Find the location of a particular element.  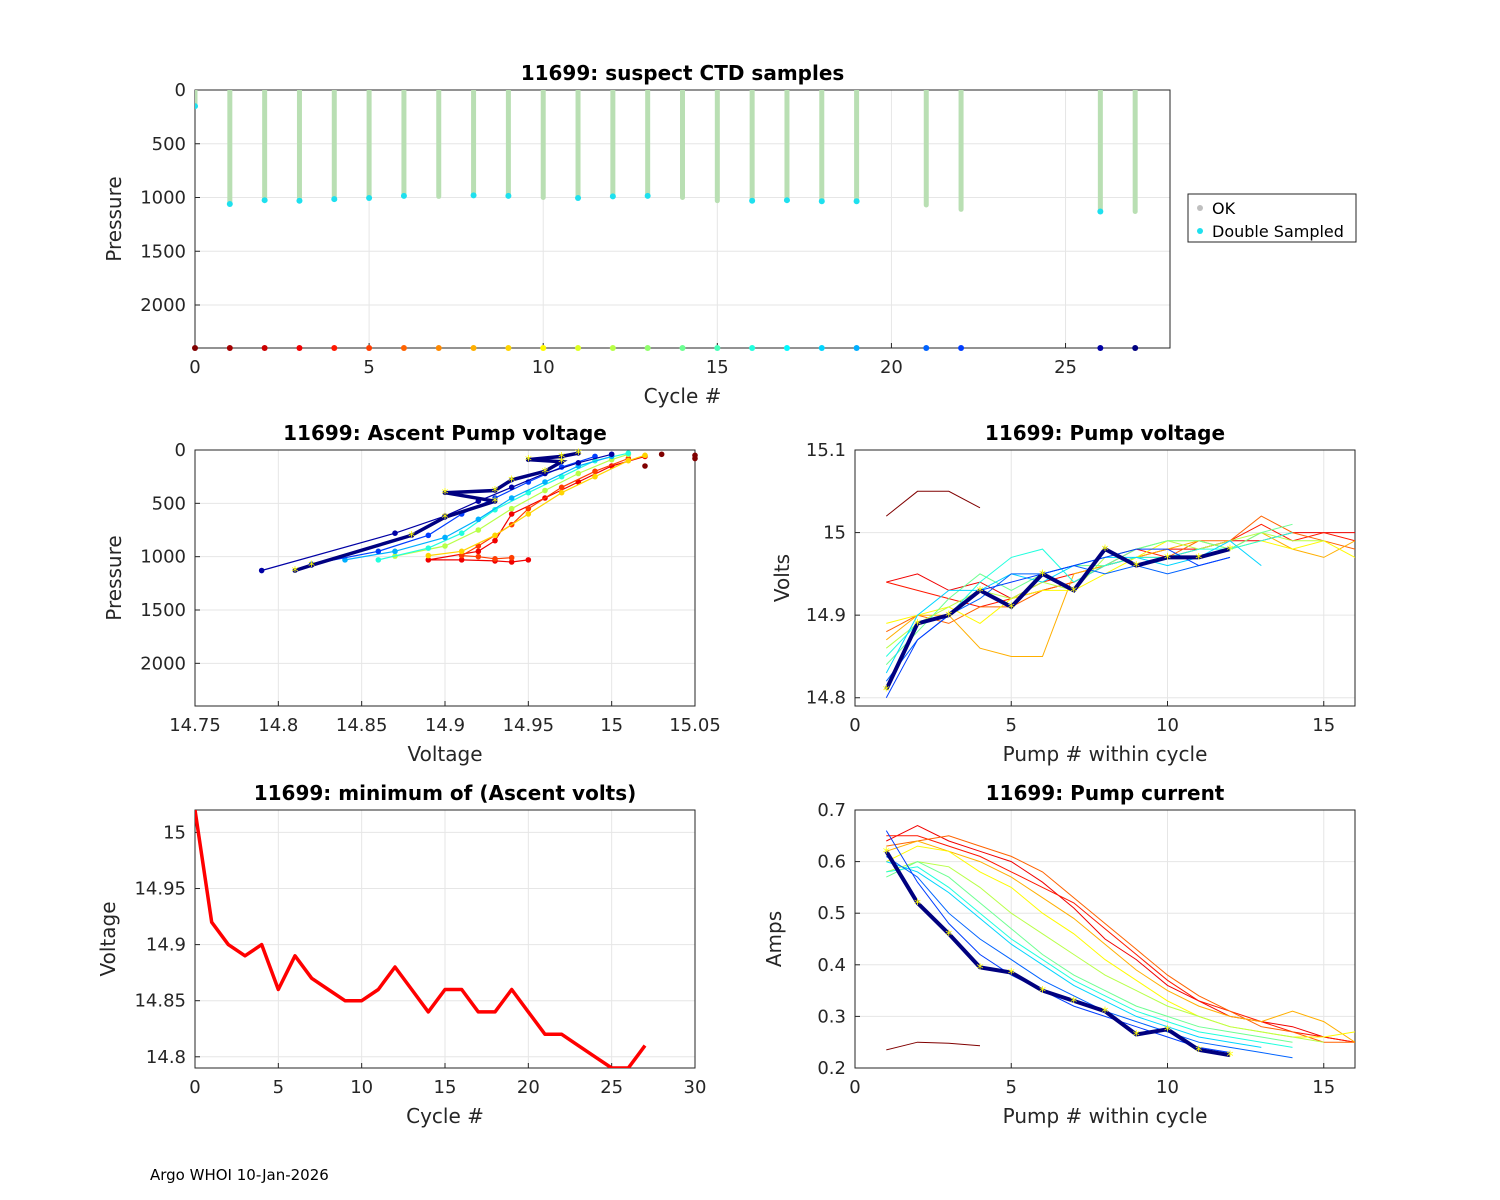

x-tick-label: 14.95 is located at coordinates (529, 725).